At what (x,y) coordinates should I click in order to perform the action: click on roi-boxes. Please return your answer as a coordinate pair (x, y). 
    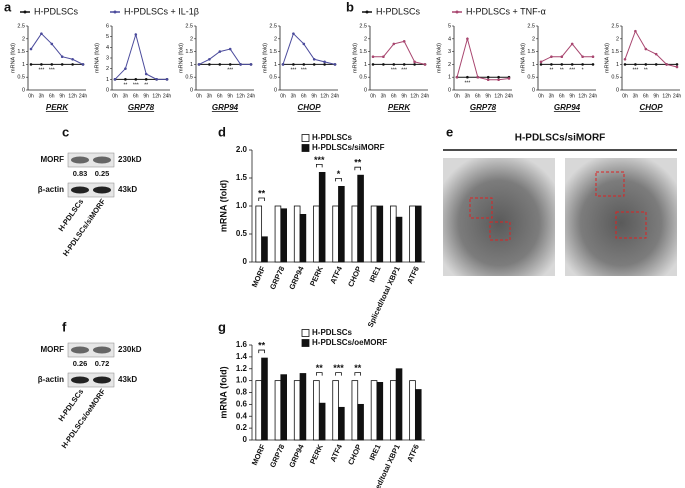
    Looking at the image, I should click on (558, 206).